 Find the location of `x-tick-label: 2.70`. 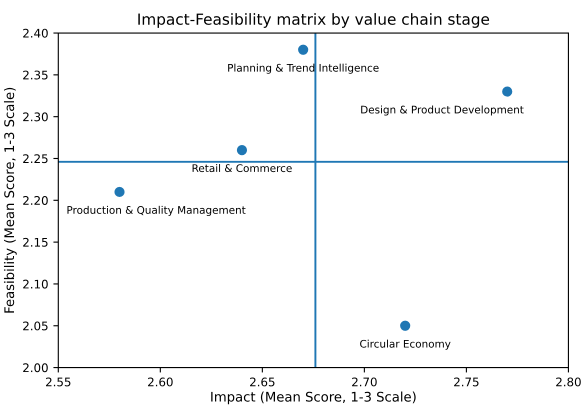

x-tick-label: 2.70 is located at coordinates (364, 382).